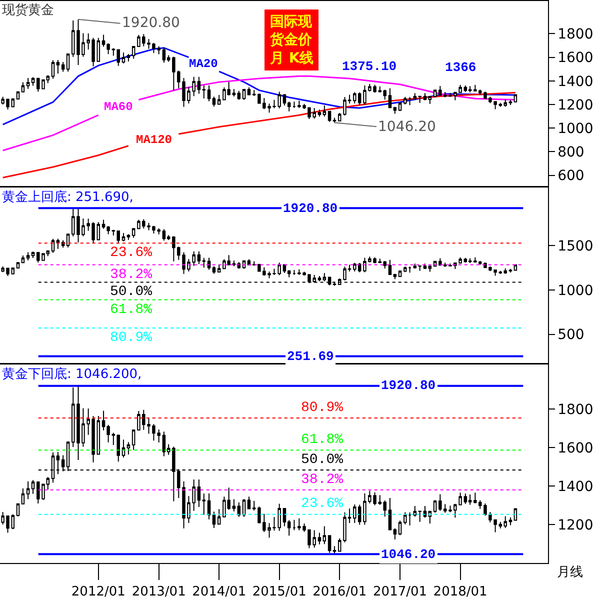  I want to click on ref-line-label: 1046.20, so click(408, 554).